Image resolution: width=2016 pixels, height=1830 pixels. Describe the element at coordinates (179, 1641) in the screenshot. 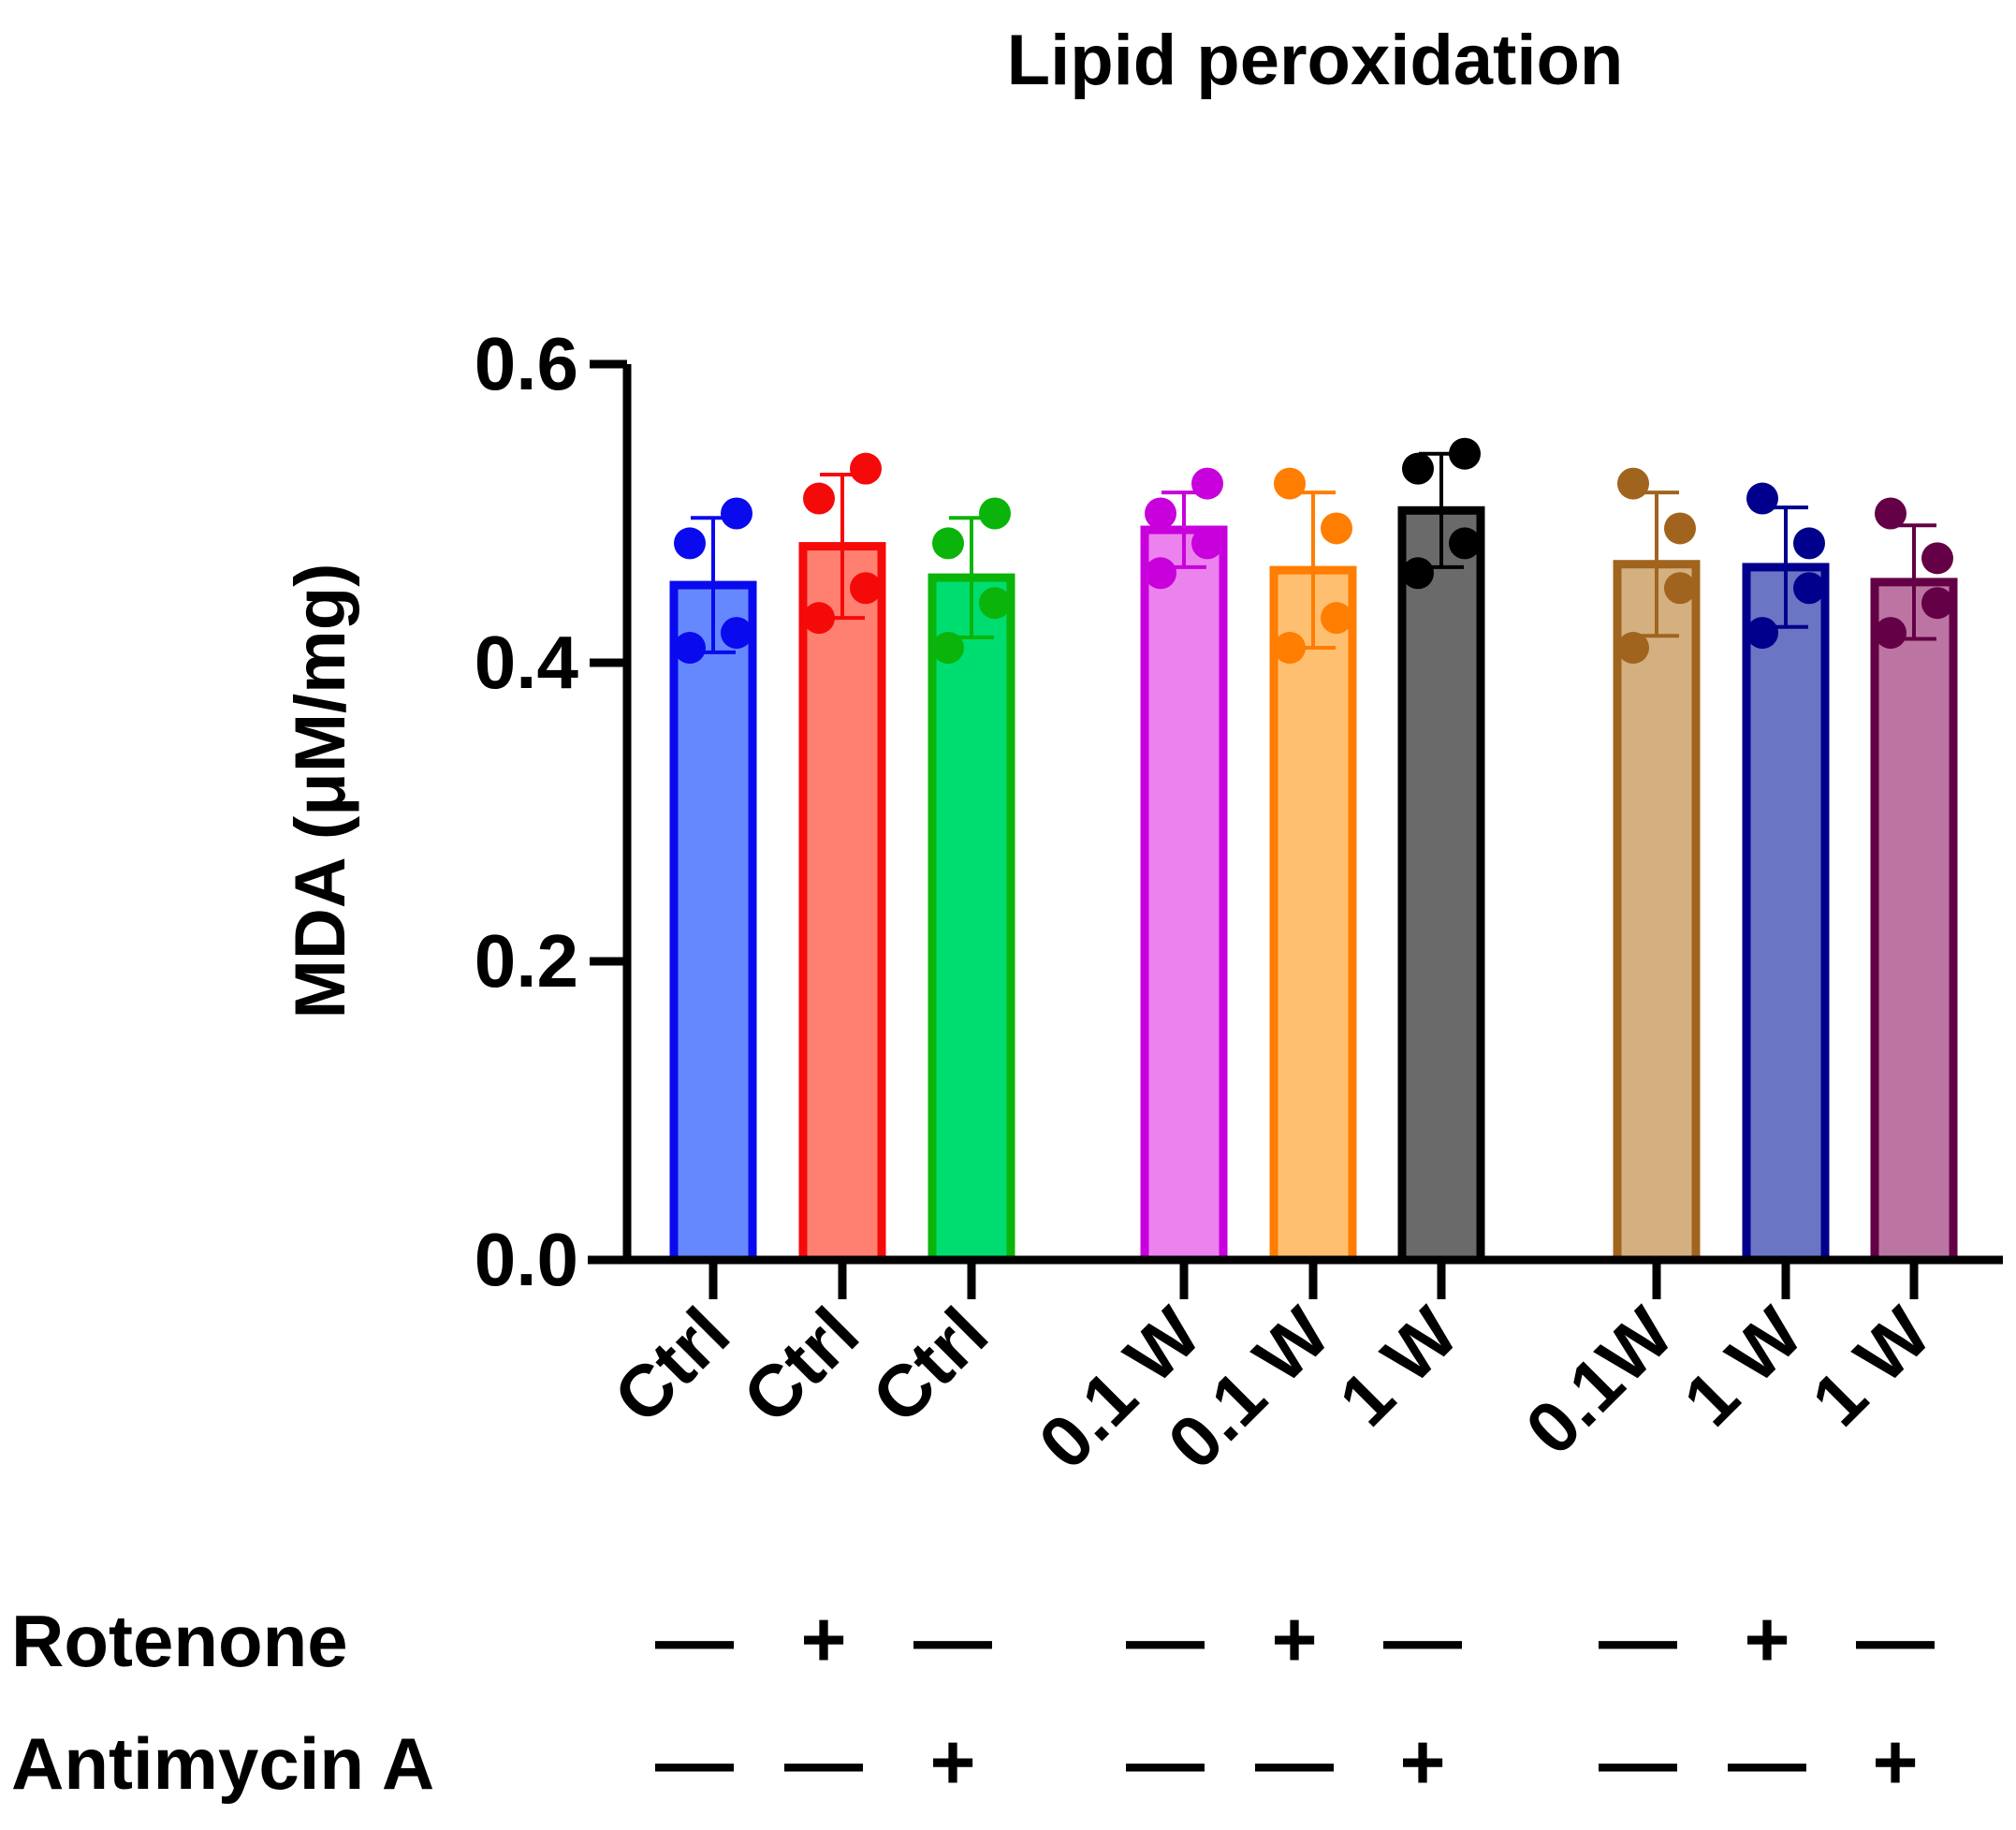

I see `condition-label: Rotenone` at that location.